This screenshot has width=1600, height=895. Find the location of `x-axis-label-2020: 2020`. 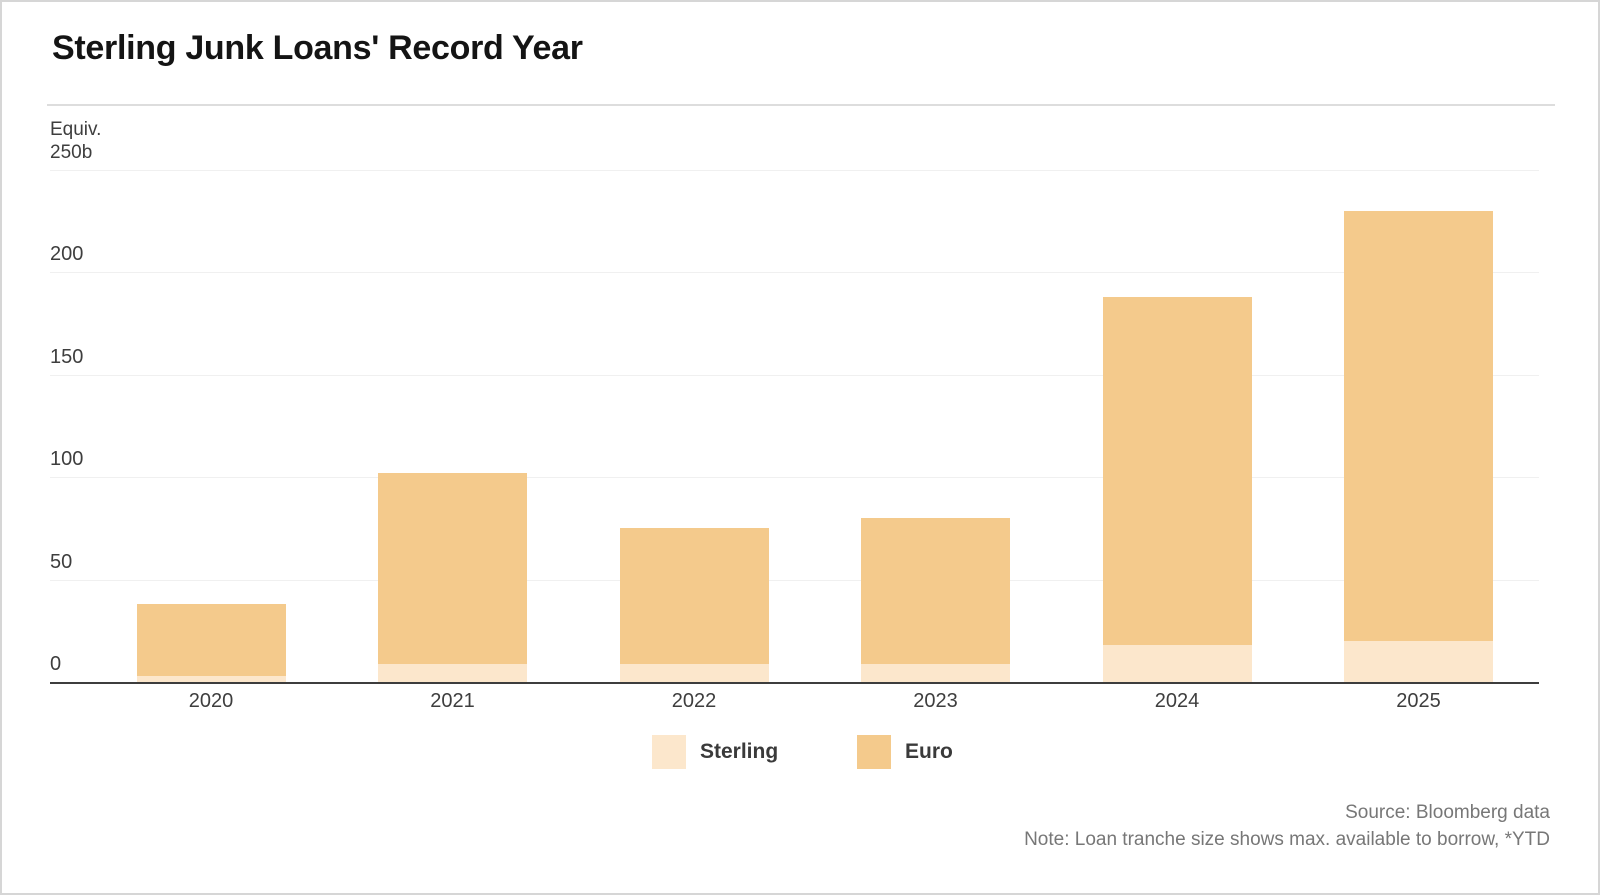

x-axis-label-2020: 2020 is located at coordinates (211, 701).